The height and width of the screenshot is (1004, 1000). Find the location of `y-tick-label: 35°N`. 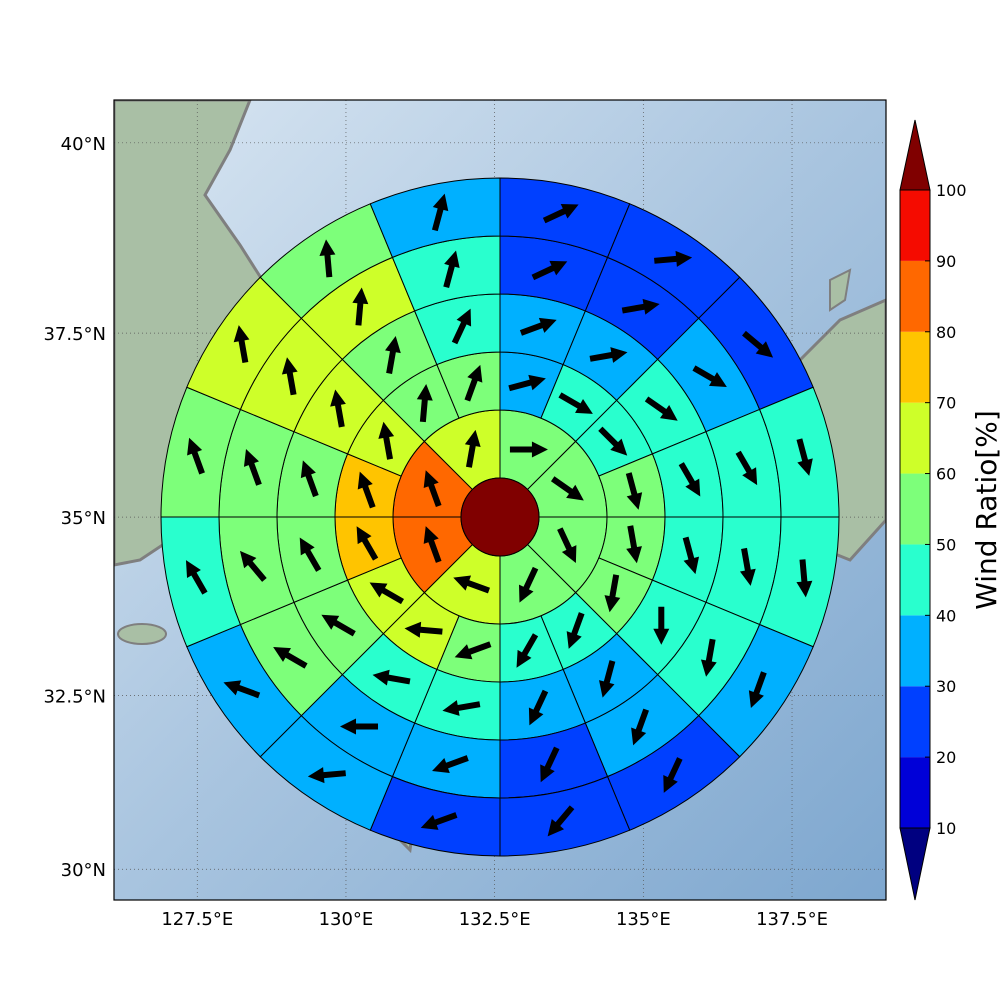

y-tick-label: 35°N is located at coordinates (83, 518).